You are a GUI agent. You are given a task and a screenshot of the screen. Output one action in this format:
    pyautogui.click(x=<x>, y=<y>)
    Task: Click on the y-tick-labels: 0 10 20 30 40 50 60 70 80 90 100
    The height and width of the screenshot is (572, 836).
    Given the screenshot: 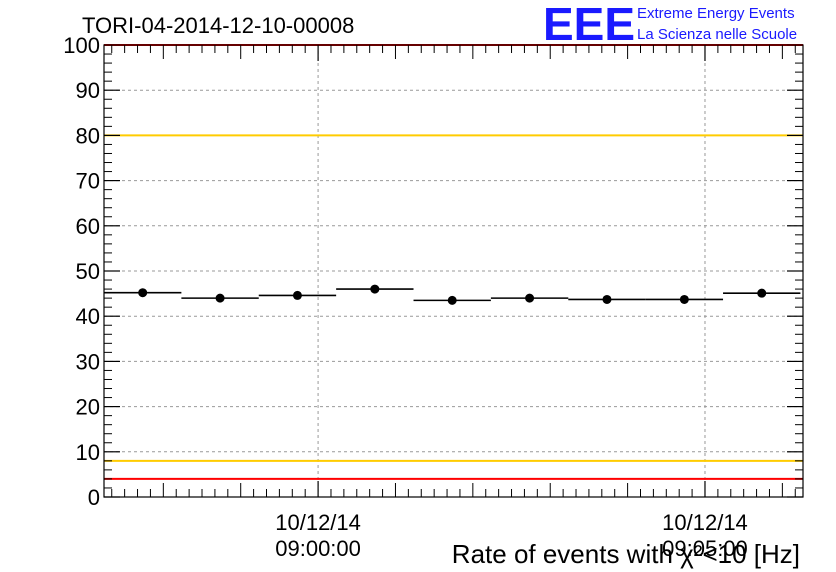 What is the action you would take?
    pyautogui.click(x=81, y=271)
    